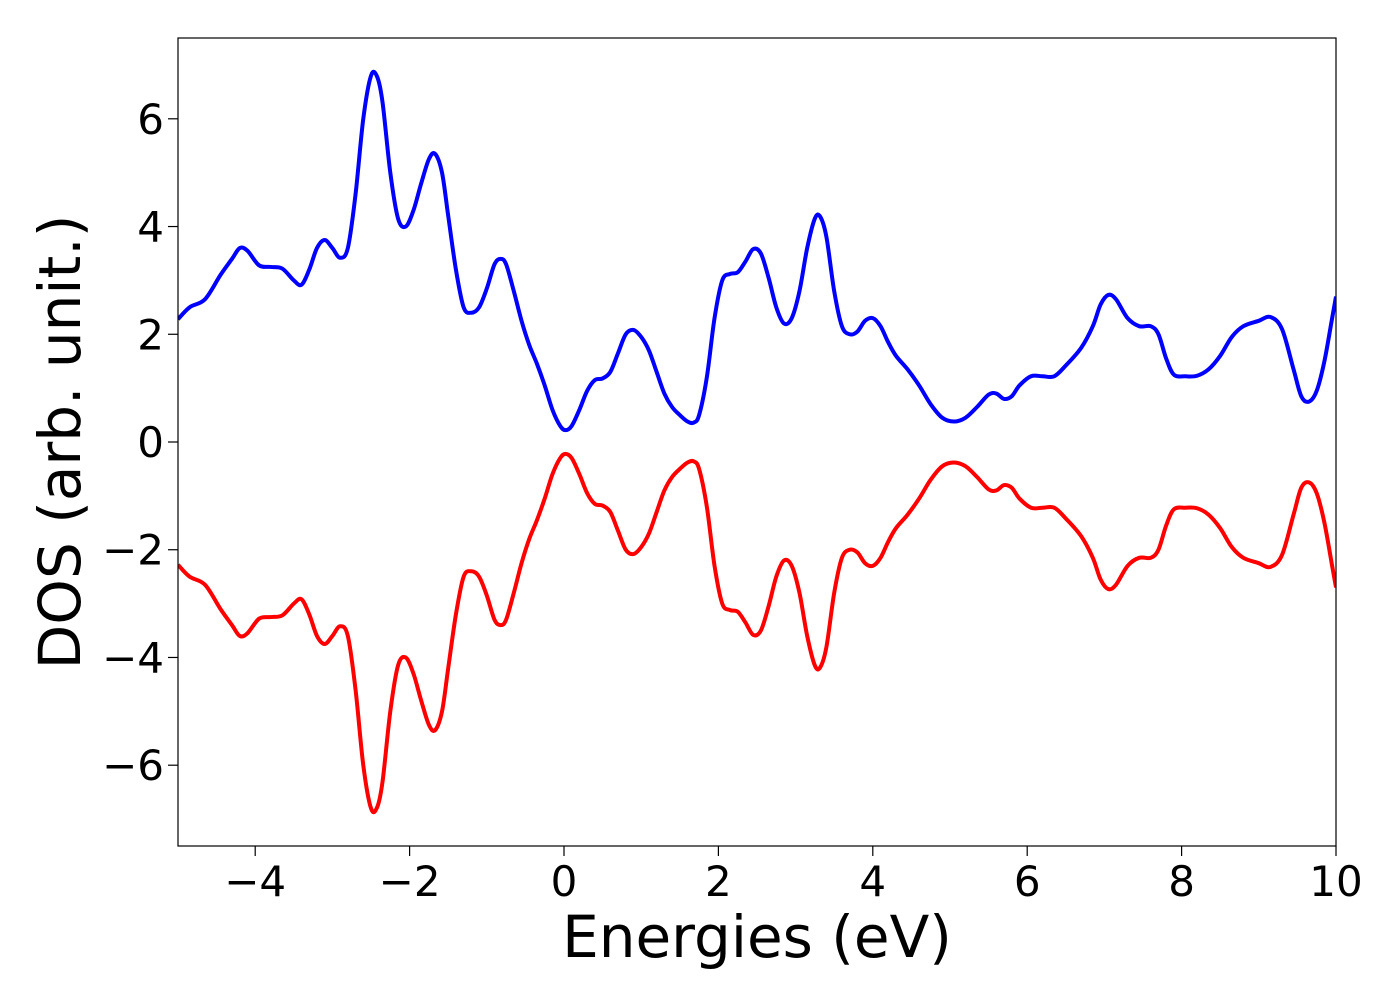 The image size is (1400, 1000). I want to click on y-axis-title: DOS (arb. unit.), so click(60, 442).